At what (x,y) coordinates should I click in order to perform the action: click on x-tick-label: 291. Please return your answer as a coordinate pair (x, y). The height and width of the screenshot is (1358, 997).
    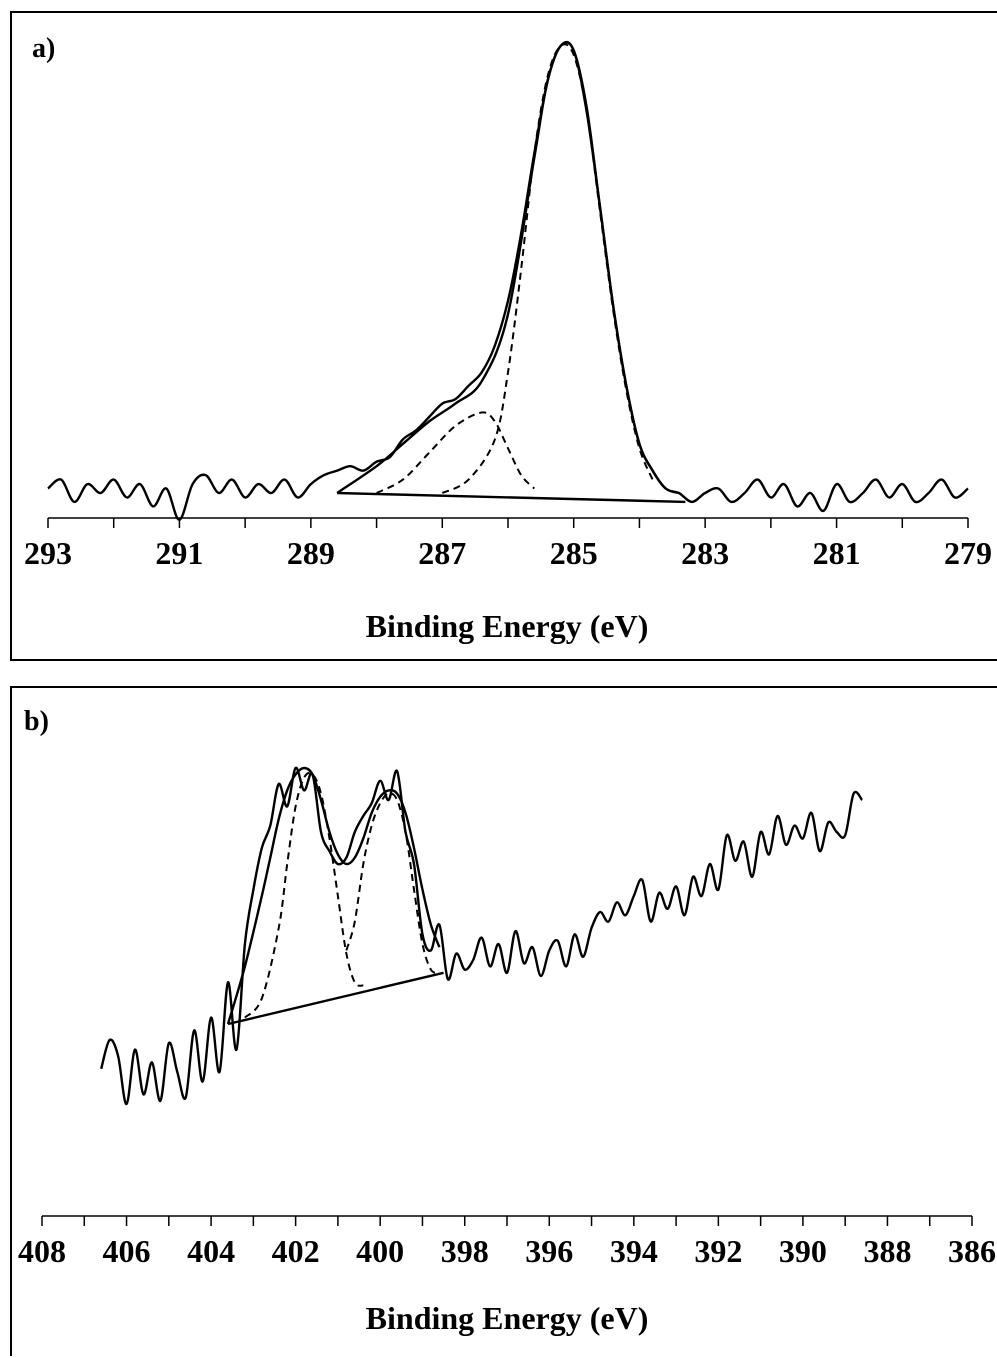
    Looking at the image, I should click on (179, 553).